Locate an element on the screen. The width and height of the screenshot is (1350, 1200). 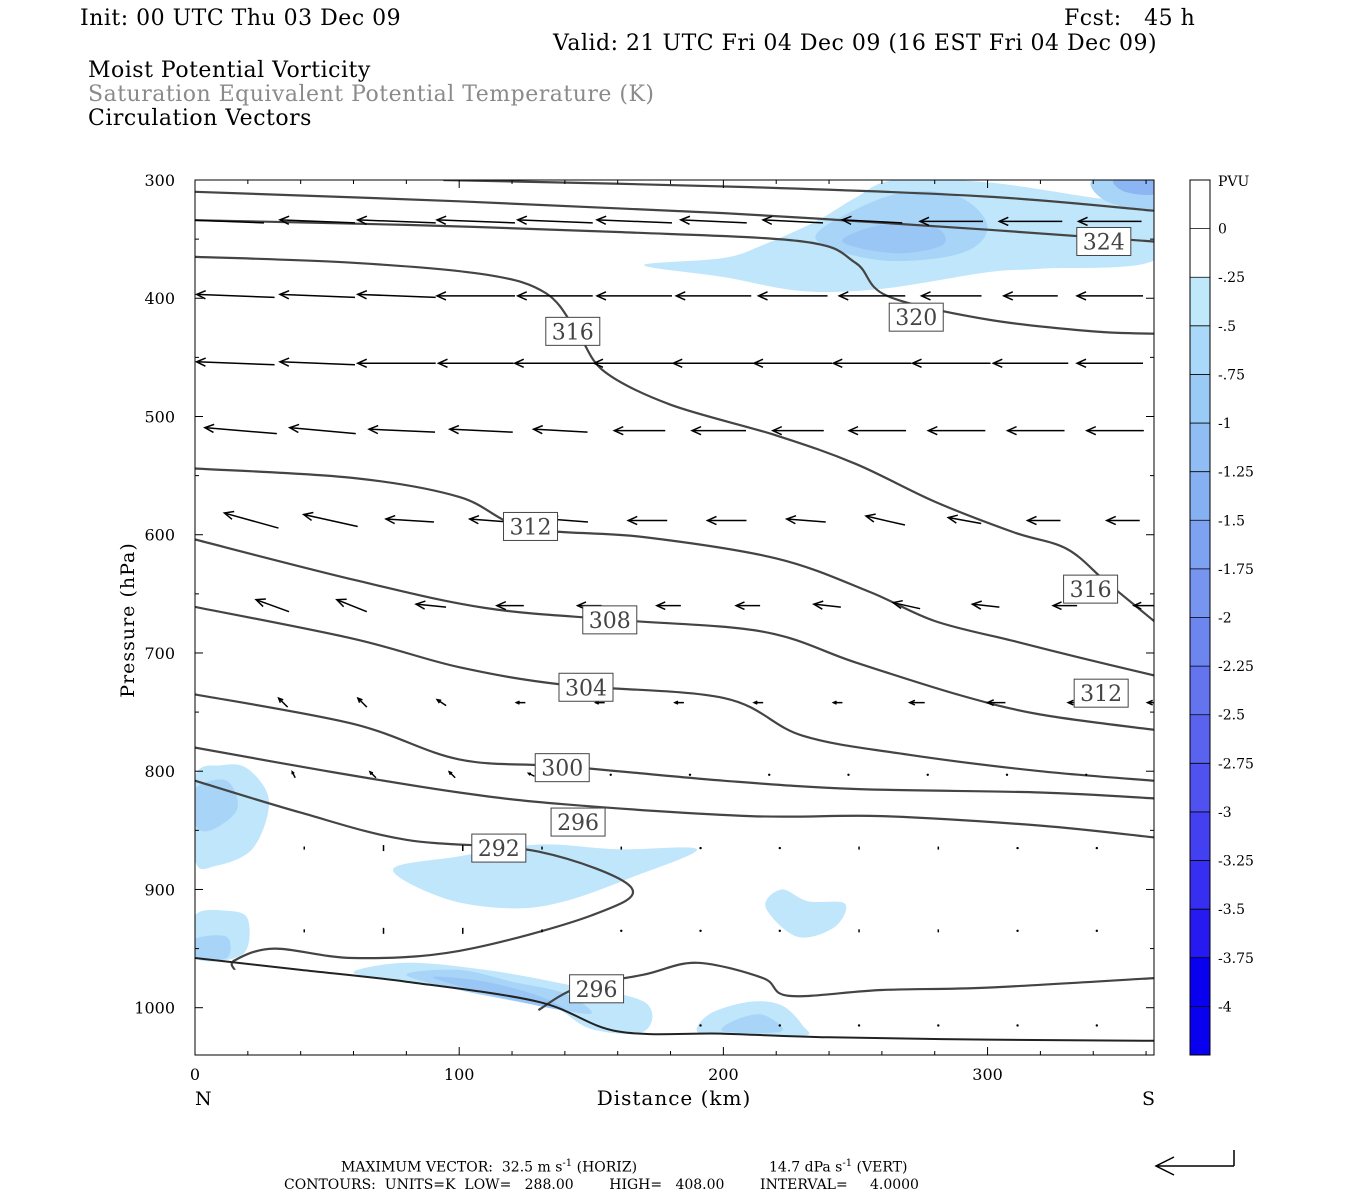
y-tick-label: 400 is located at coordinates (159, 298).